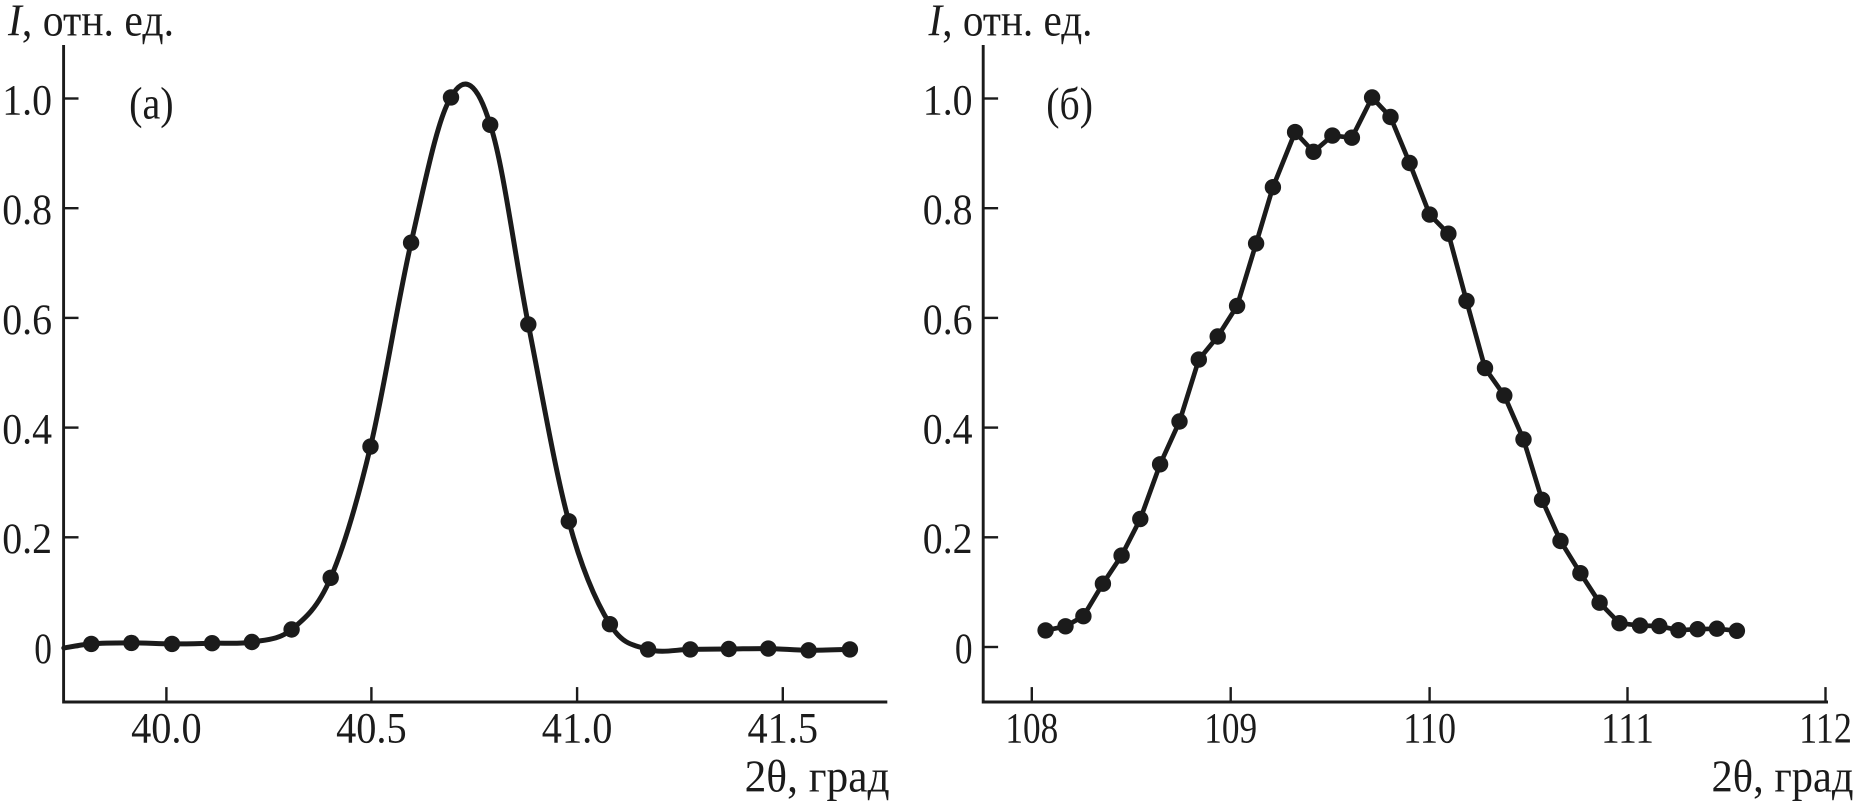  What do you see at coordinates (1230, 728) in the screenshot?
I see `svg-text: 109` at bounding box center [1230, 728].